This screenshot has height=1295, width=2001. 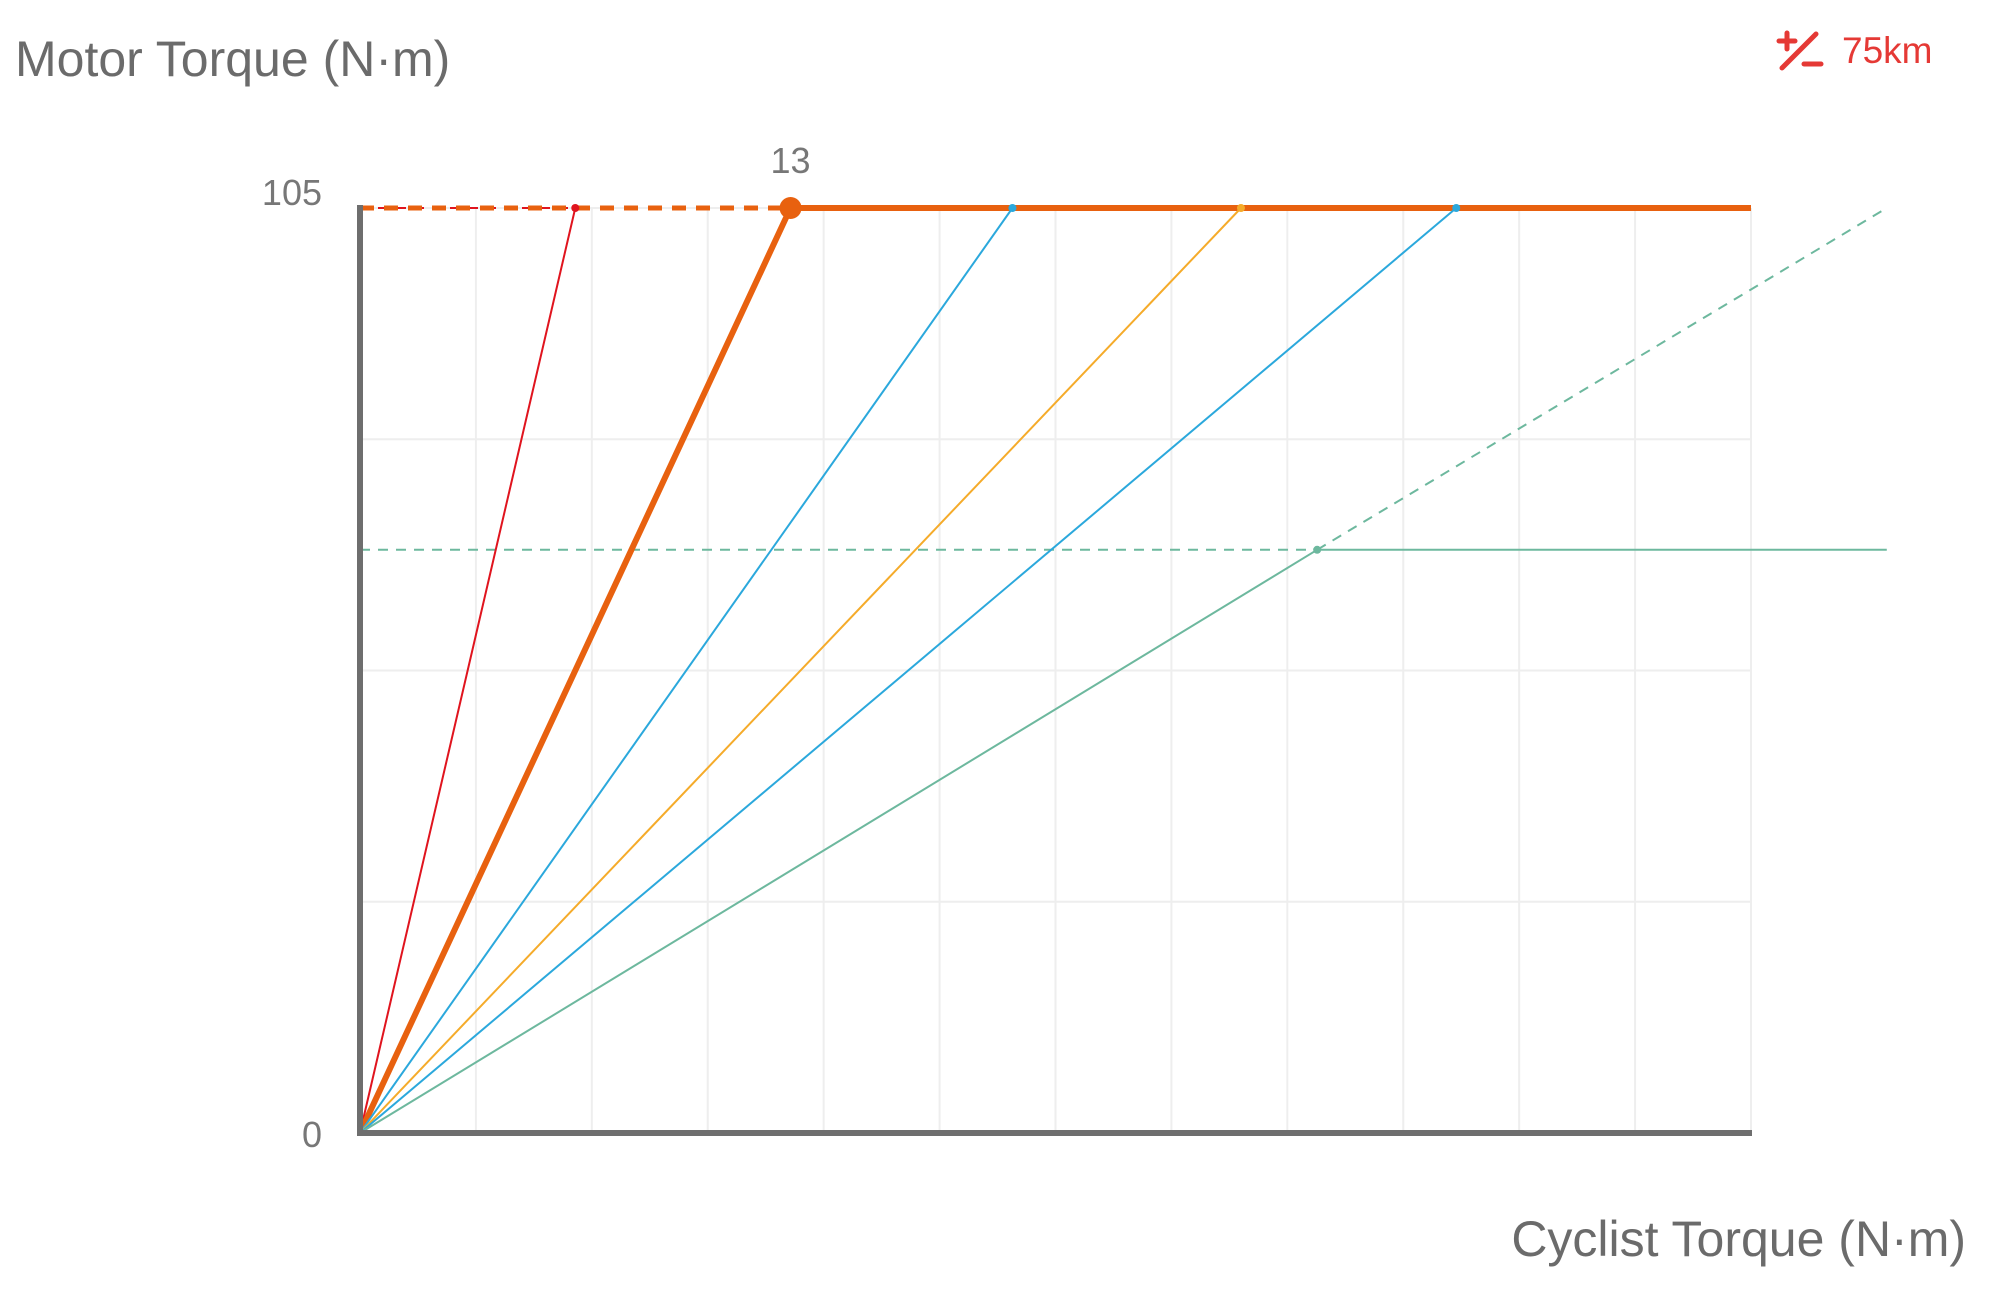 I want to click on knee-annotation: 13, so click(x=791, y=160).